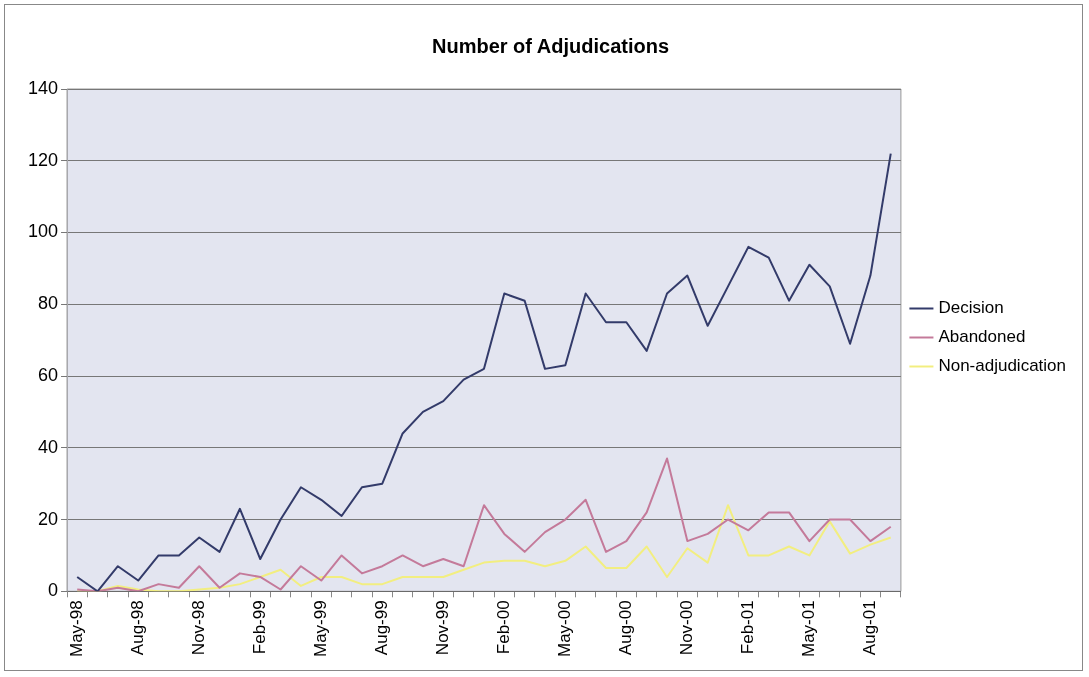 The image size is (1089, 677). What do you see at coordinates (137, 628) in the screenshot?
I see `x-tick-label: Aug-98` at bounding box center [137, 628].